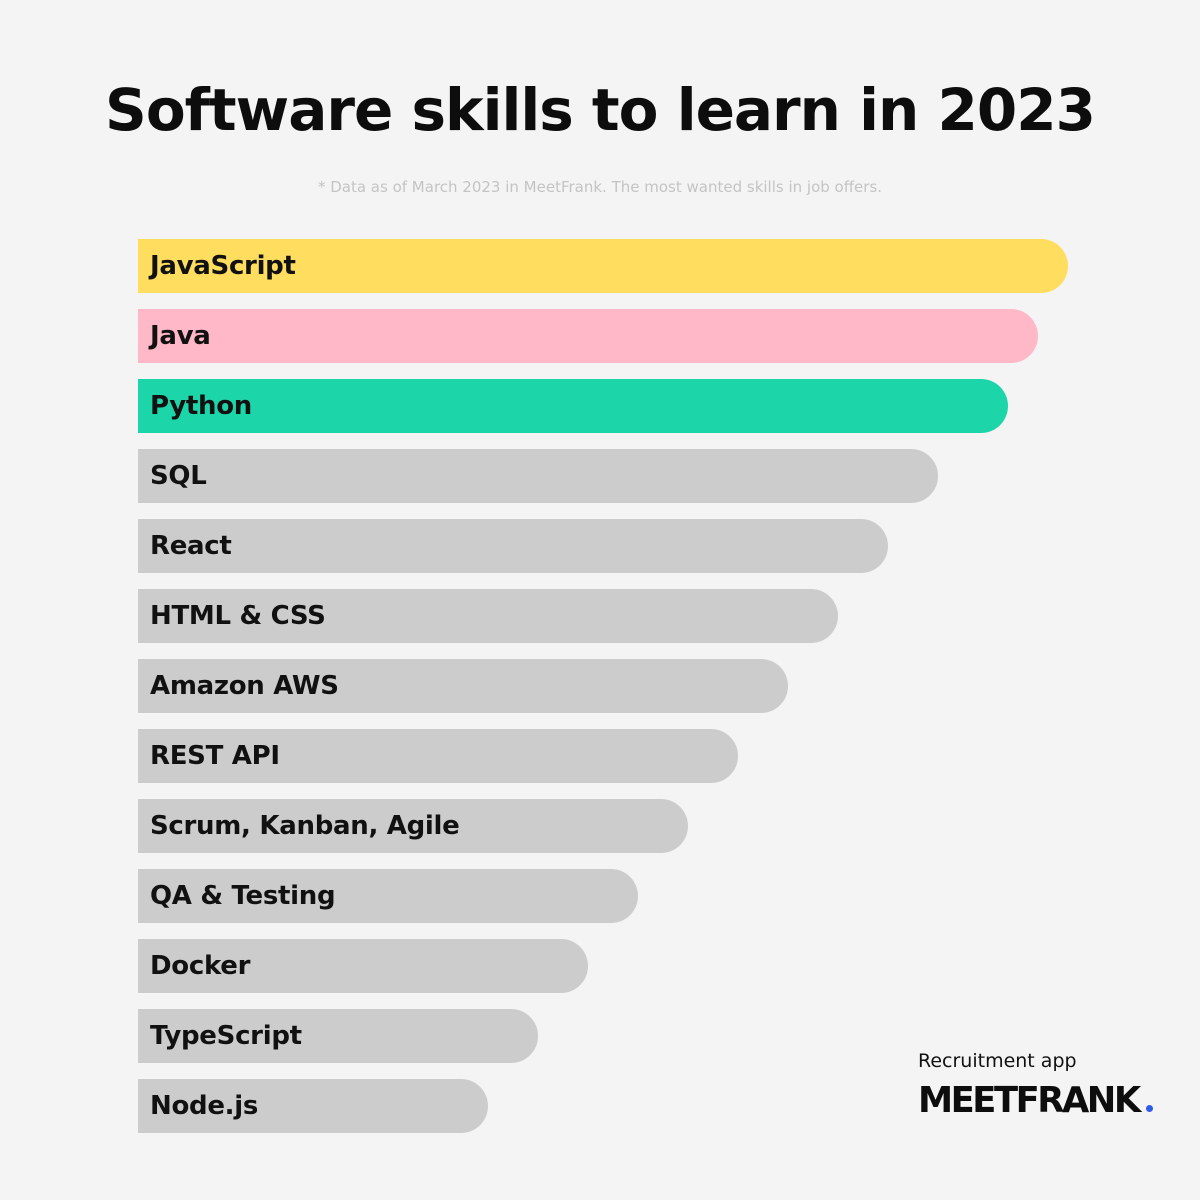  I want to click on brand-dot-icon, so click(1150, 1108).